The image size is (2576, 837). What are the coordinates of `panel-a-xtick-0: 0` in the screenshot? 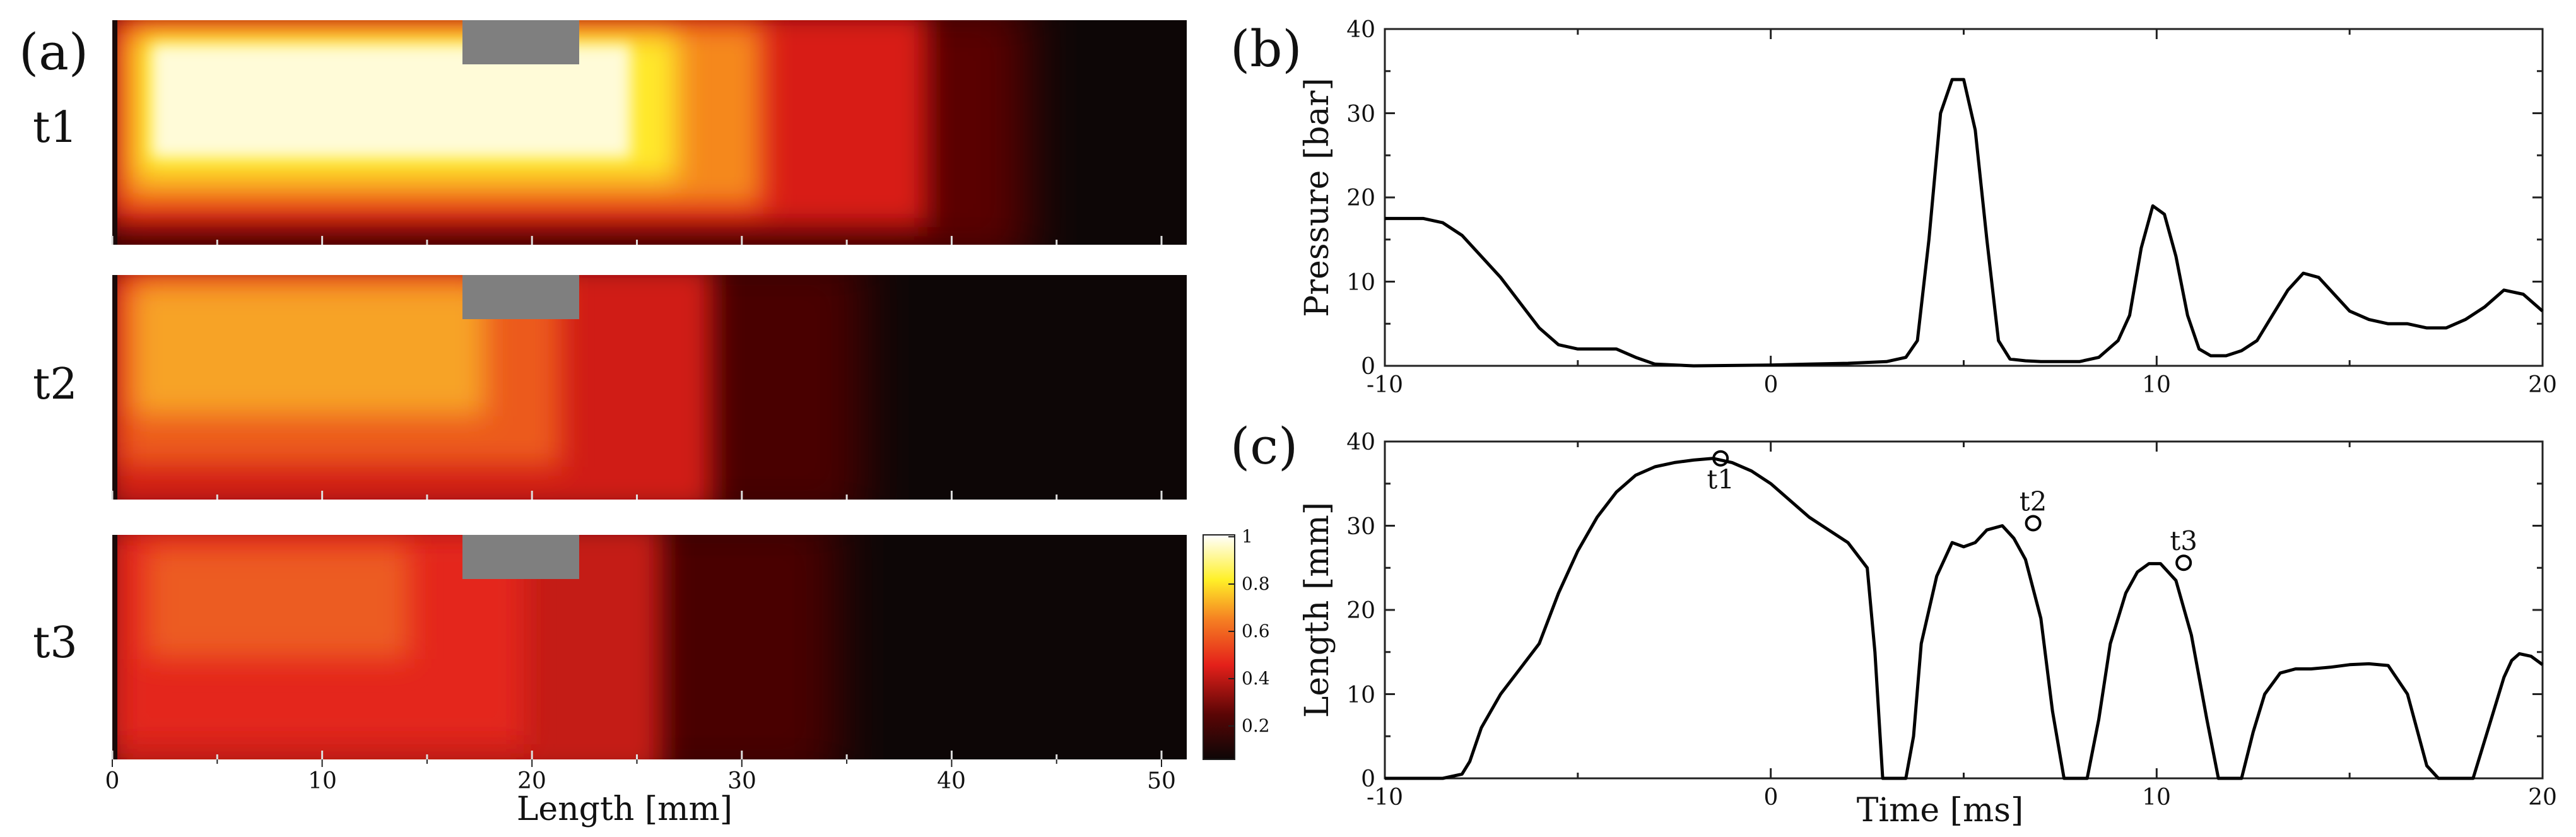 It's located at (112, 781).